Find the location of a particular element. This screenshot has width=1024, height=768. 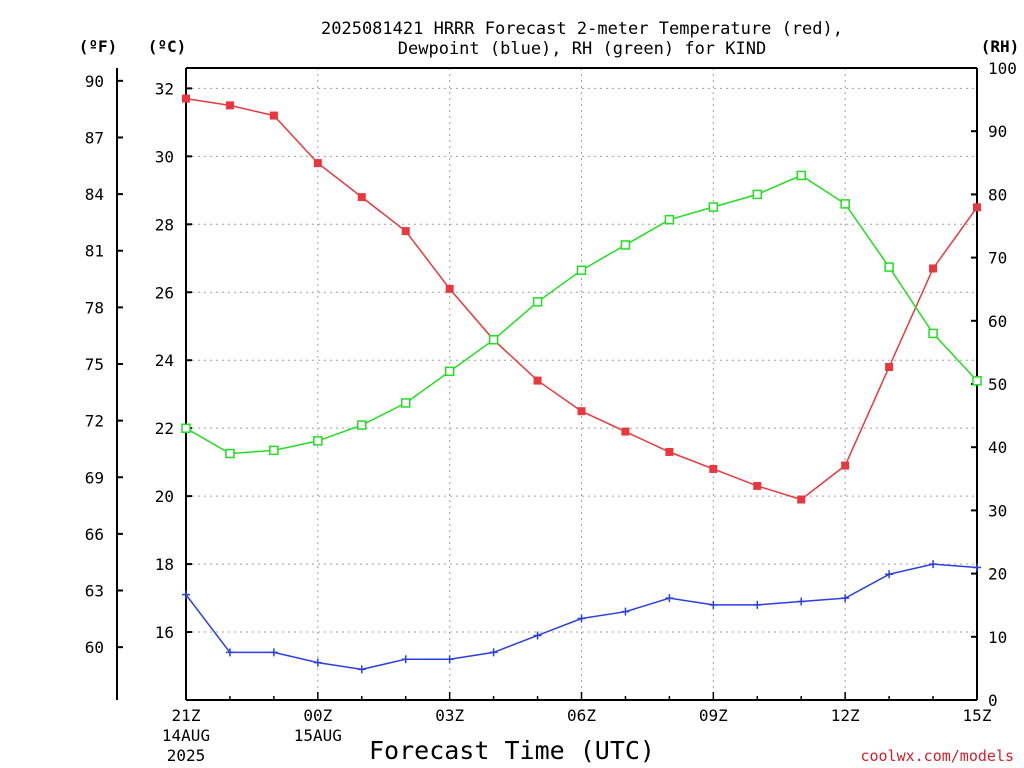

x-tick-date: 14AUG is located at coordinates (186, 735).